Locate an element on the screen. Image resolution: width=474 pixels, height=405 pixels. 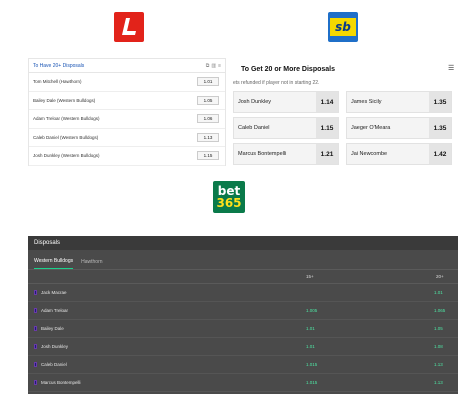
player-cell: Jack Macrae is located at coordinates (50, 292).